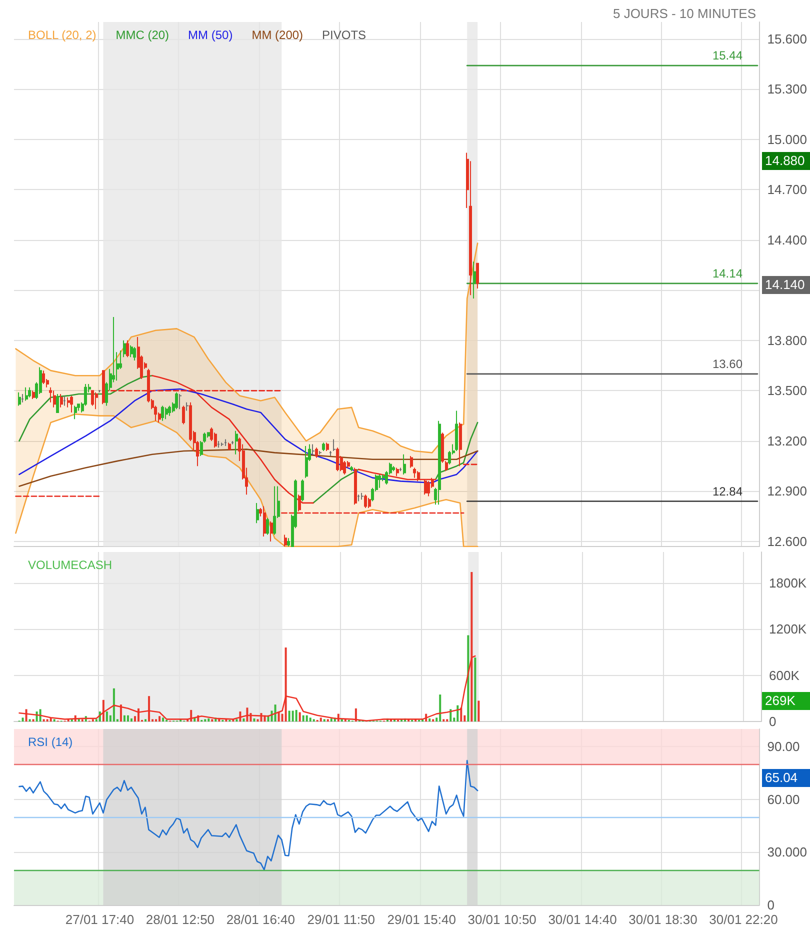 The width and height of the screenshot is (810, 927). What do you see at coordinates (99, 919) in the screenshot?
I see `x-tick-label: 27/01 17:40` at bounding box center [99, 919].